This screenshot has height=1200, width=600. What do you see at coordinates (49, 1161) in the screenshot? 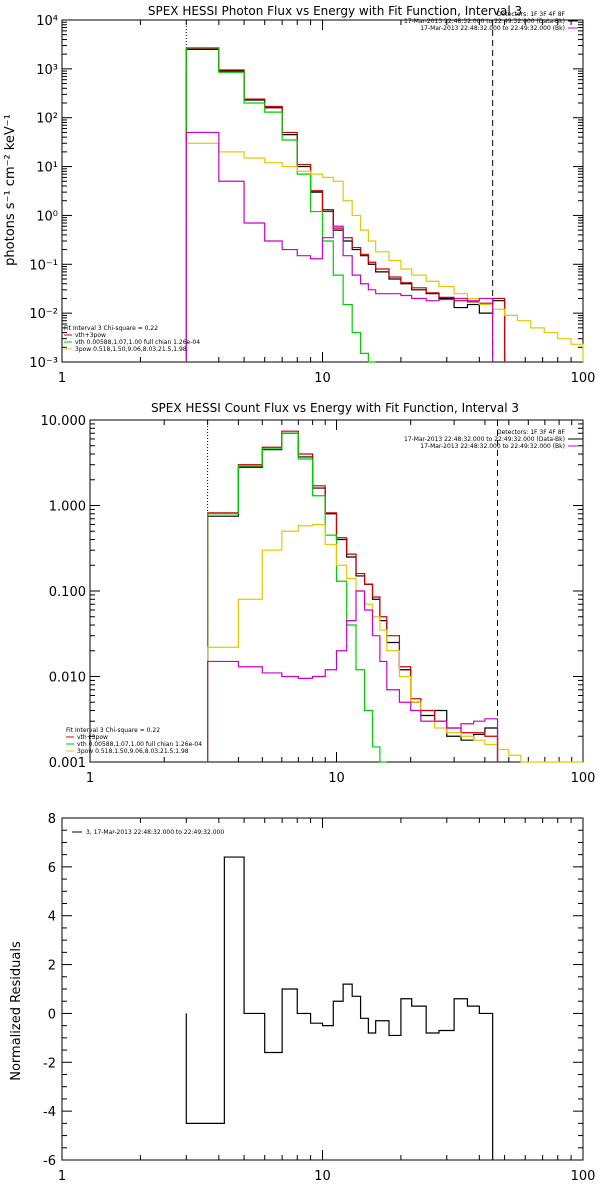
I see `y-tick-label: -6` at bounding box center [49, 1161].